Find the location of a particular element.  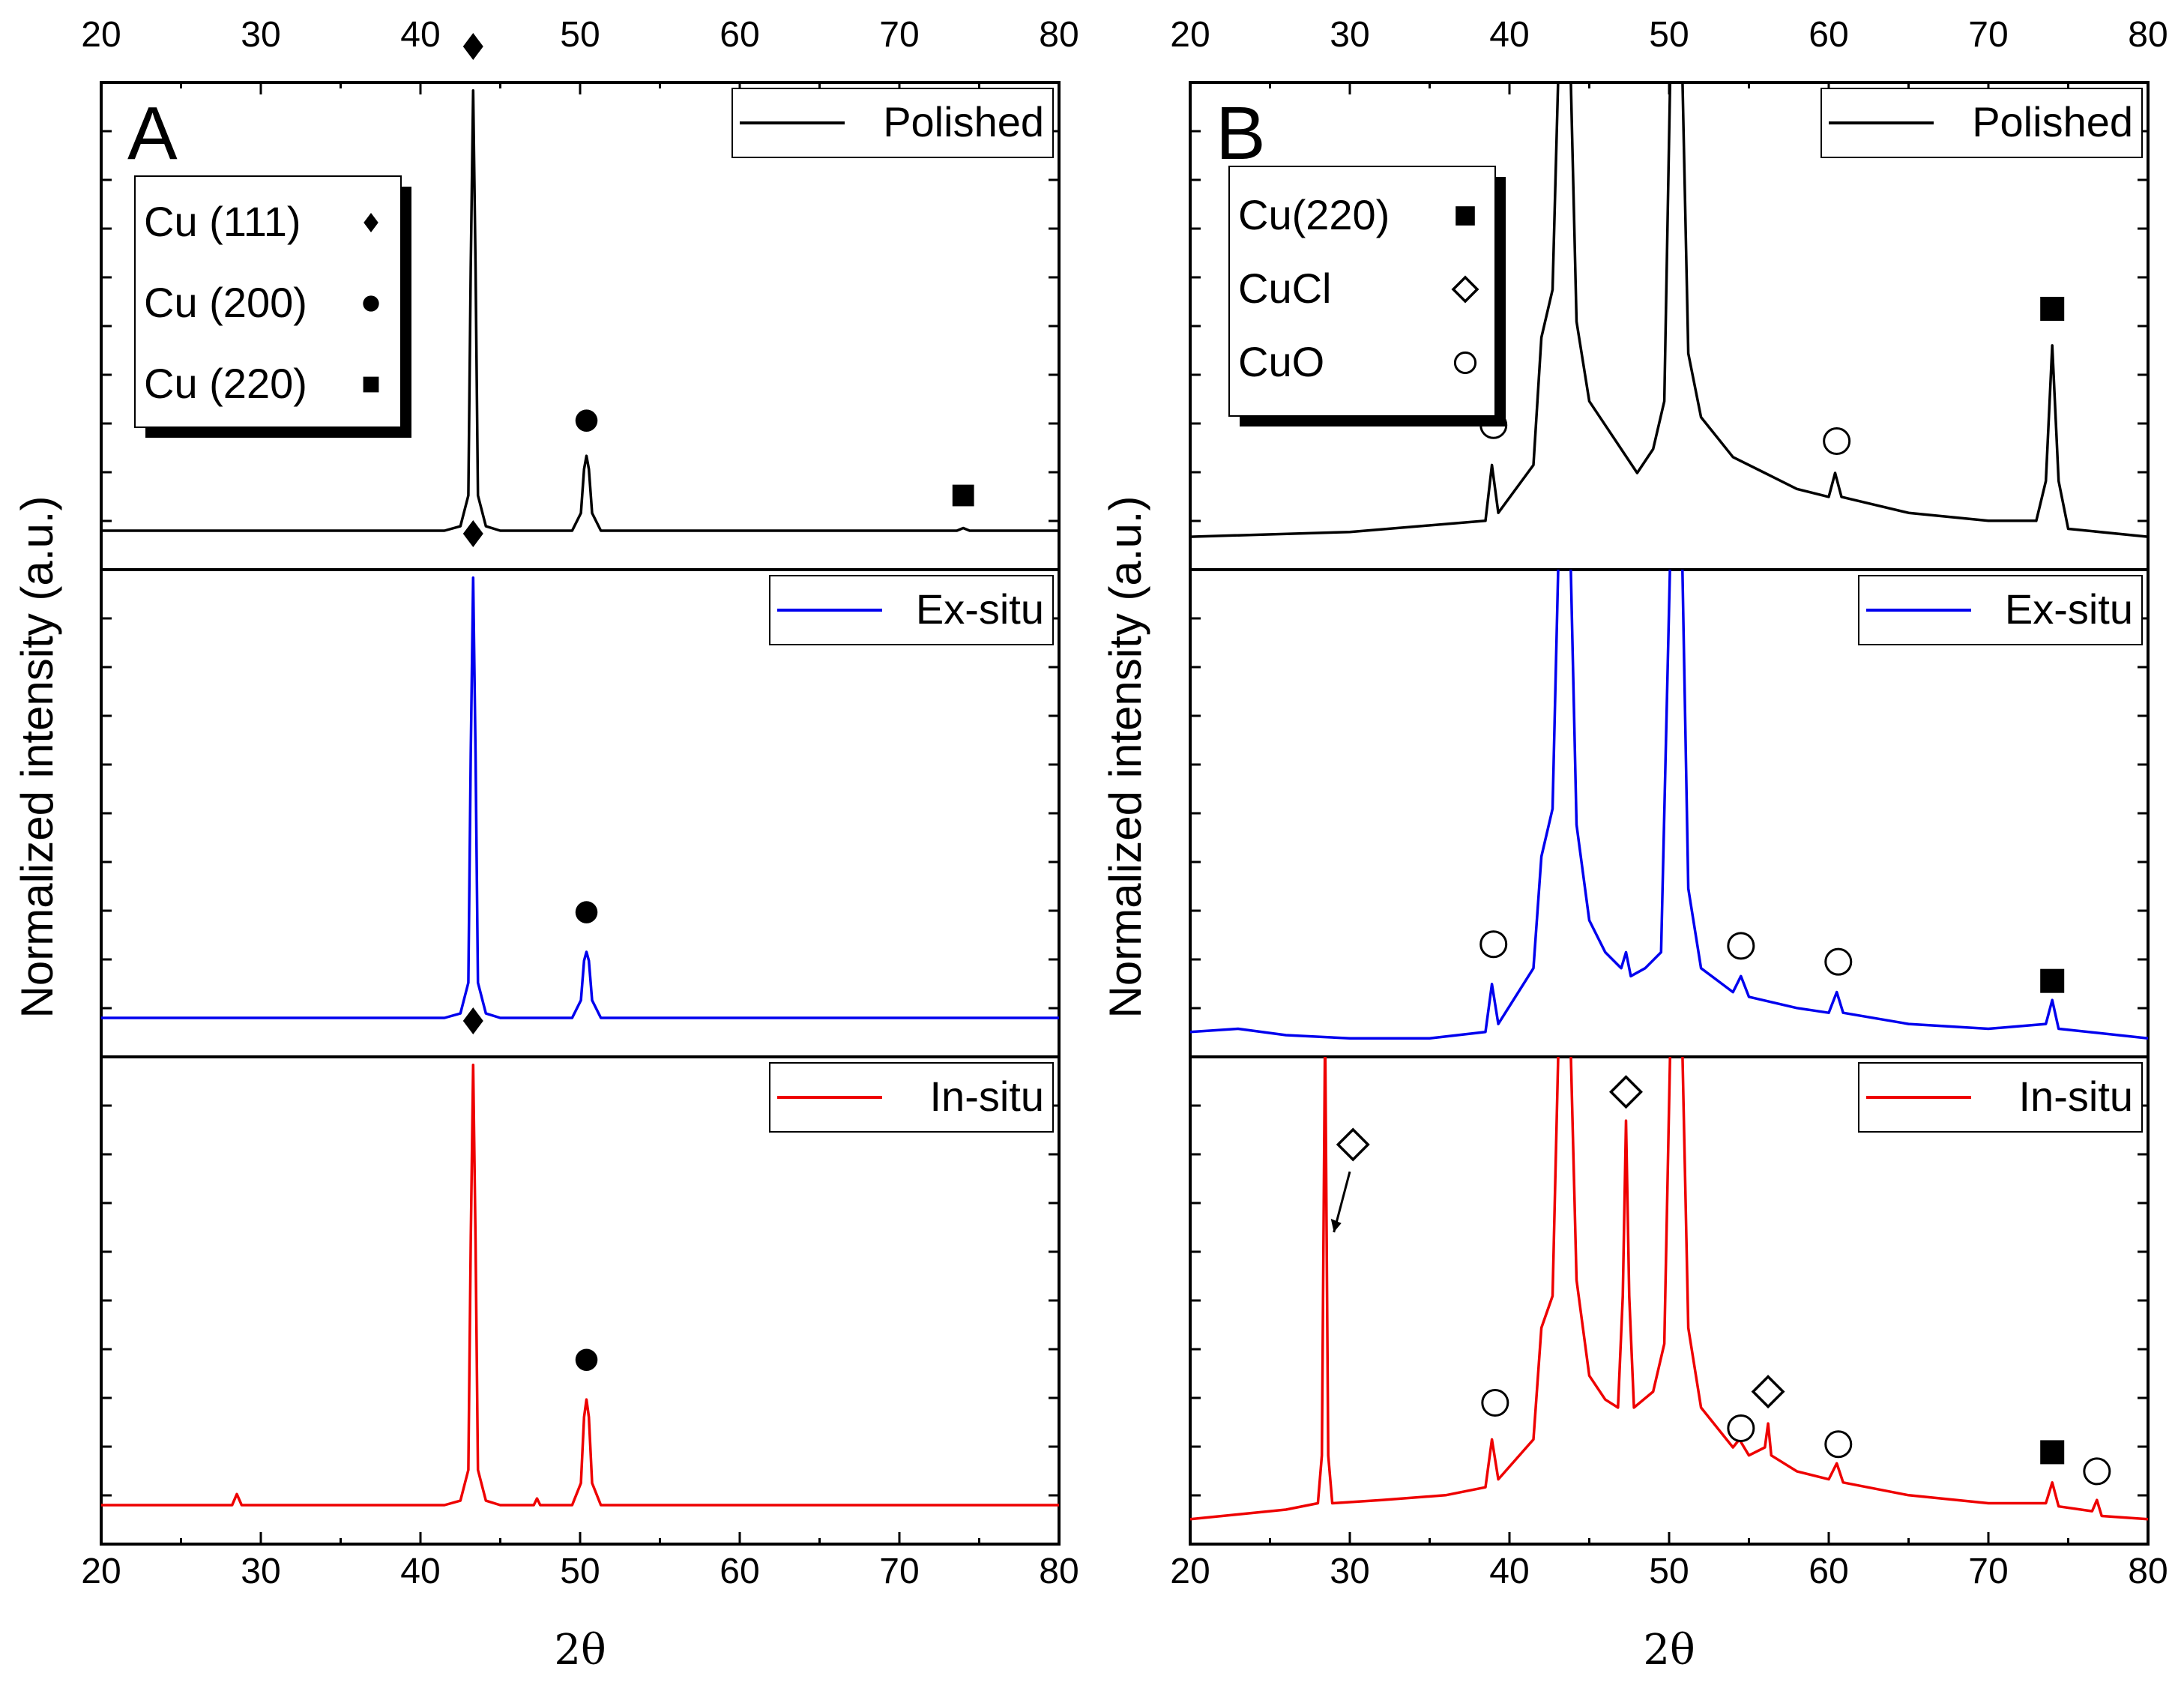

key-label: Cu (111) is located at coordinates (223, 221).